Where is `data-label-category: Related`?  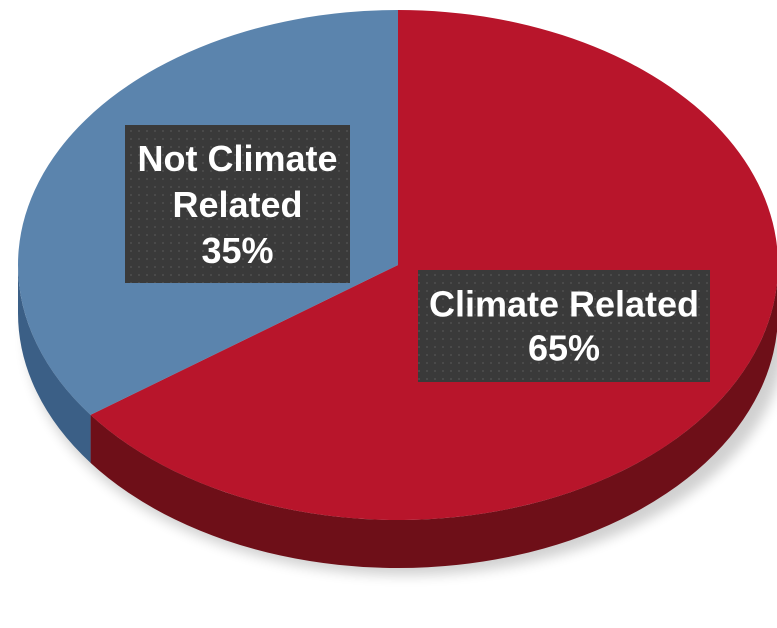
data-label-category: Related is located at coordinates (237, 204).